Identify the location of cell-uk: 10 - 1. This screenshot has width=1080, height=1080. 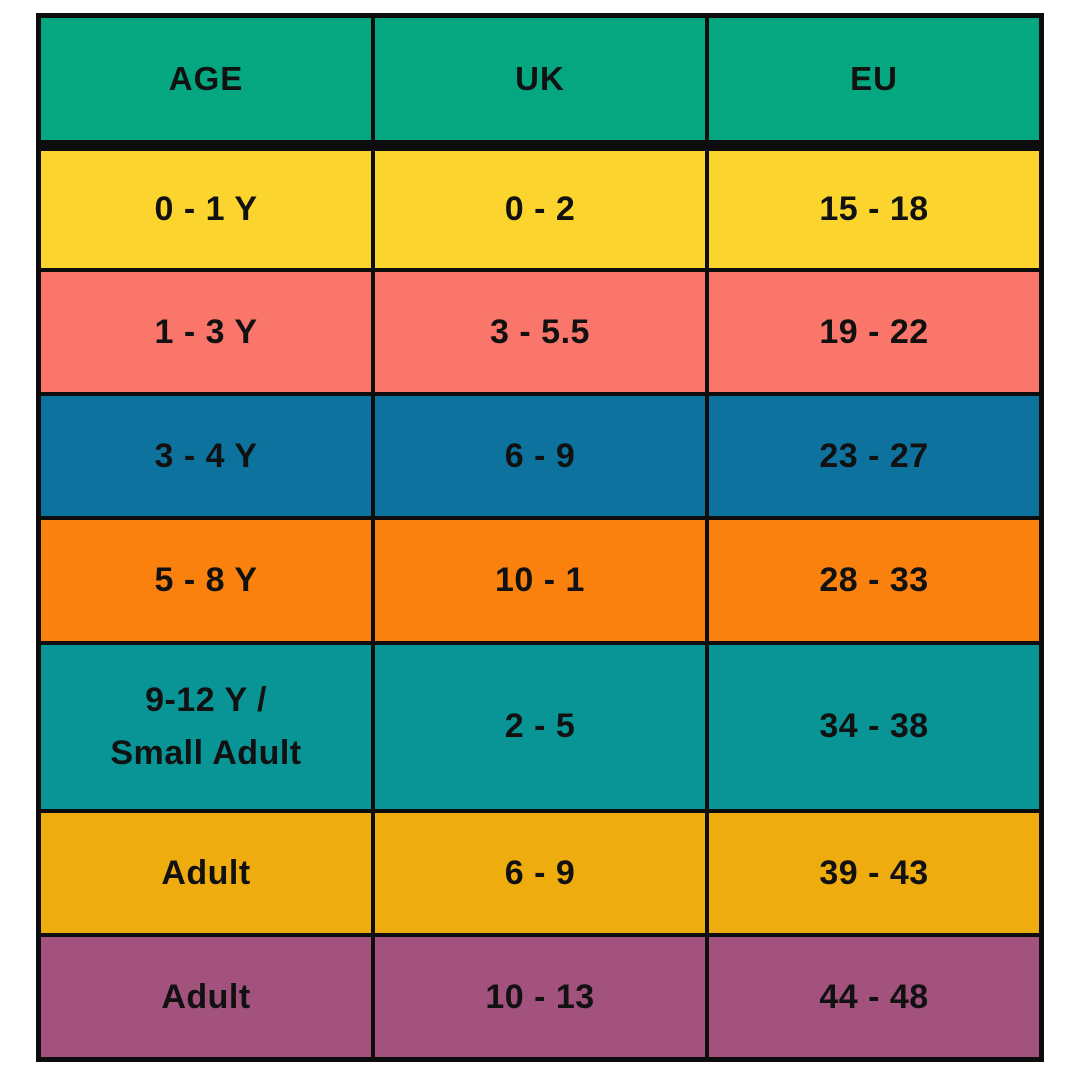
(540, 580).